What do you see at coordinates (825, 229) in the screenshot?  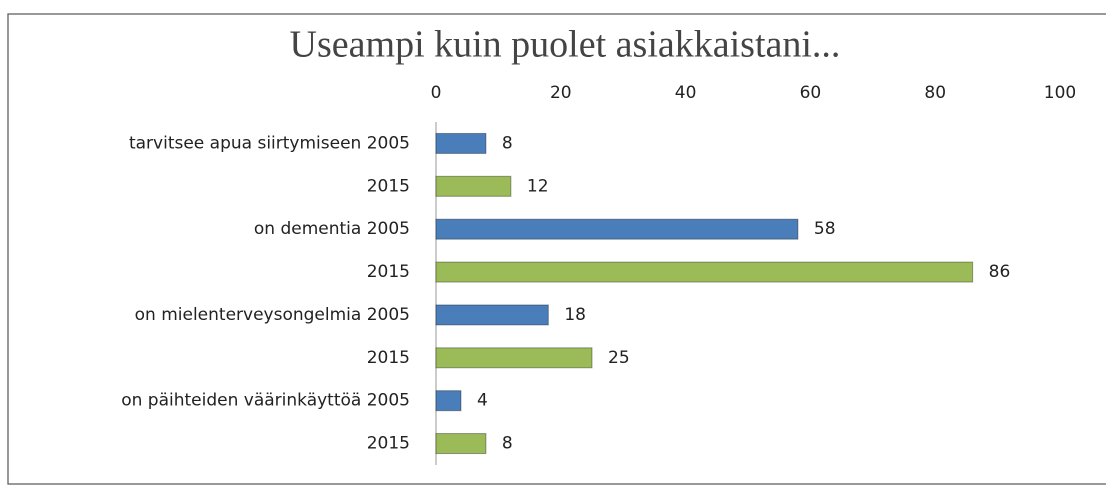 I see `data-label: 58` at bounding box center [825, 229].